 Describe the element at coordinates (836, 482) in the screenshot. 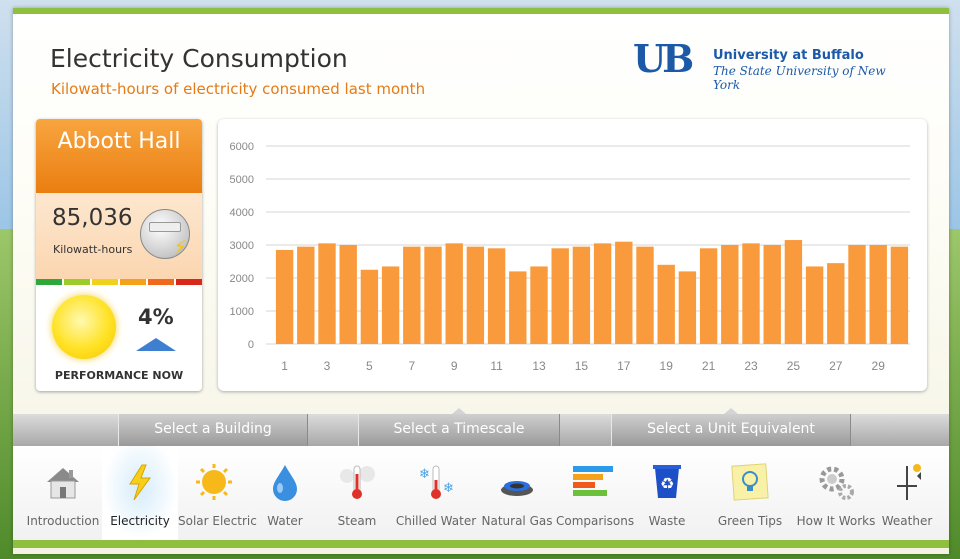

I see `gears-icon` at that location.